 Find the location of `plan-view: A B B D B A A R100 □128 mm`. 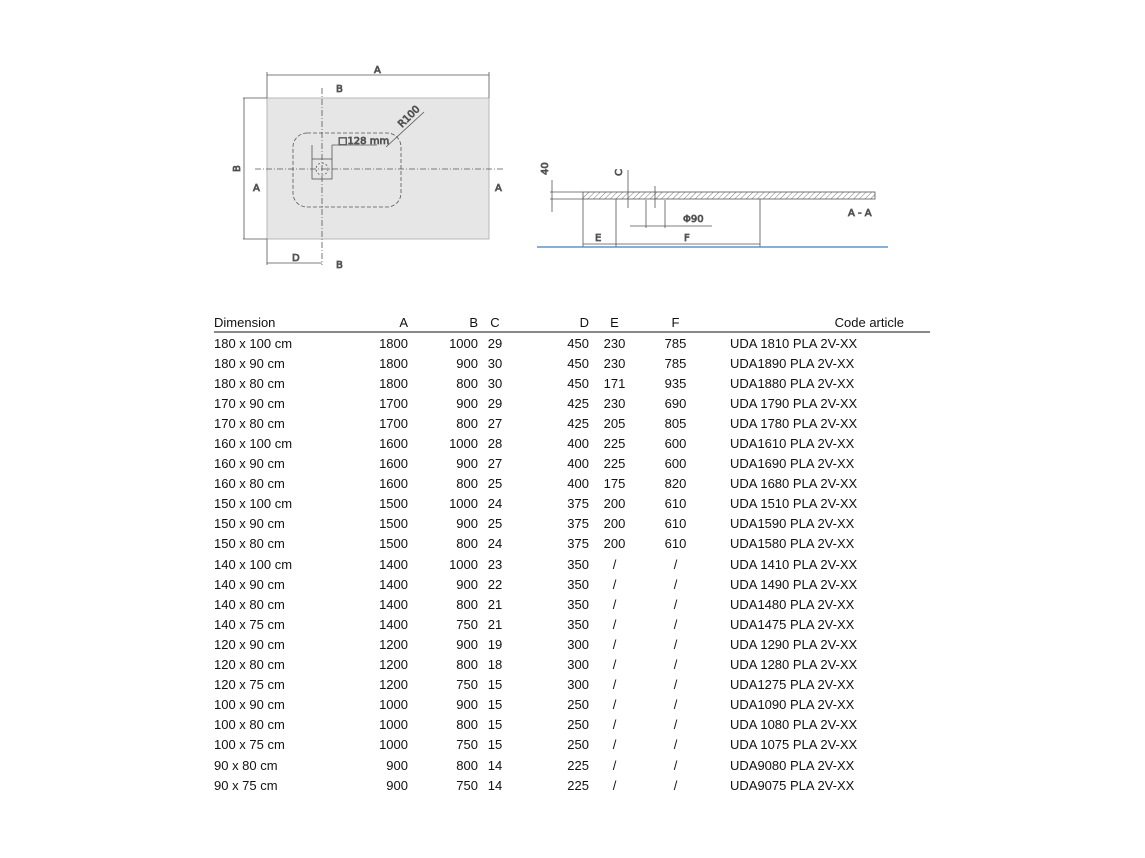

plan-view: A B B D B A A R100 □128 mm is located at coordinates (367, 168).